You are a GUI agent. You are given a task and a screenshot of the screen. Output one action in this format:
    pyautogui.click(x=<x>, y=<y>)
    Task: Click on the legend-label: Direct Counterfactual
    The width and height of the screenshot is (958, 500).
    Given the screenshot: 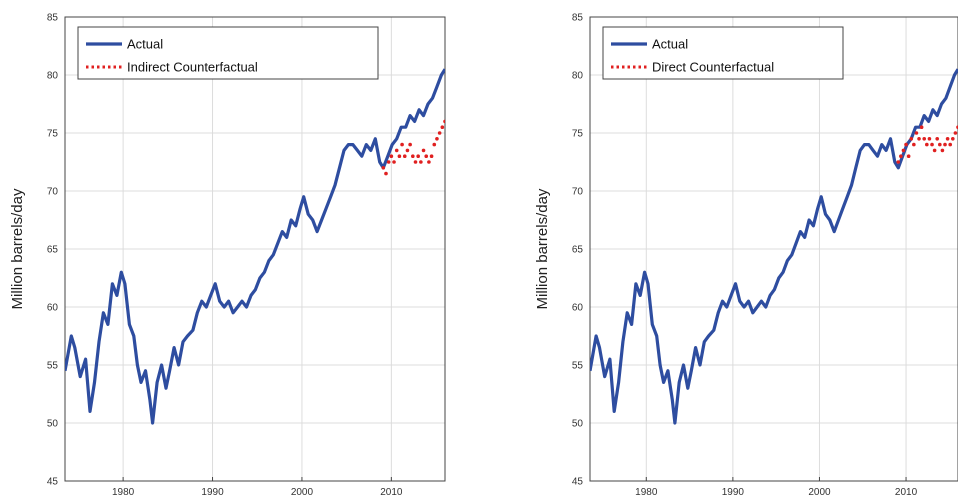 What is the action you would take?
    pyautogui.click(x=713, y=67)
    